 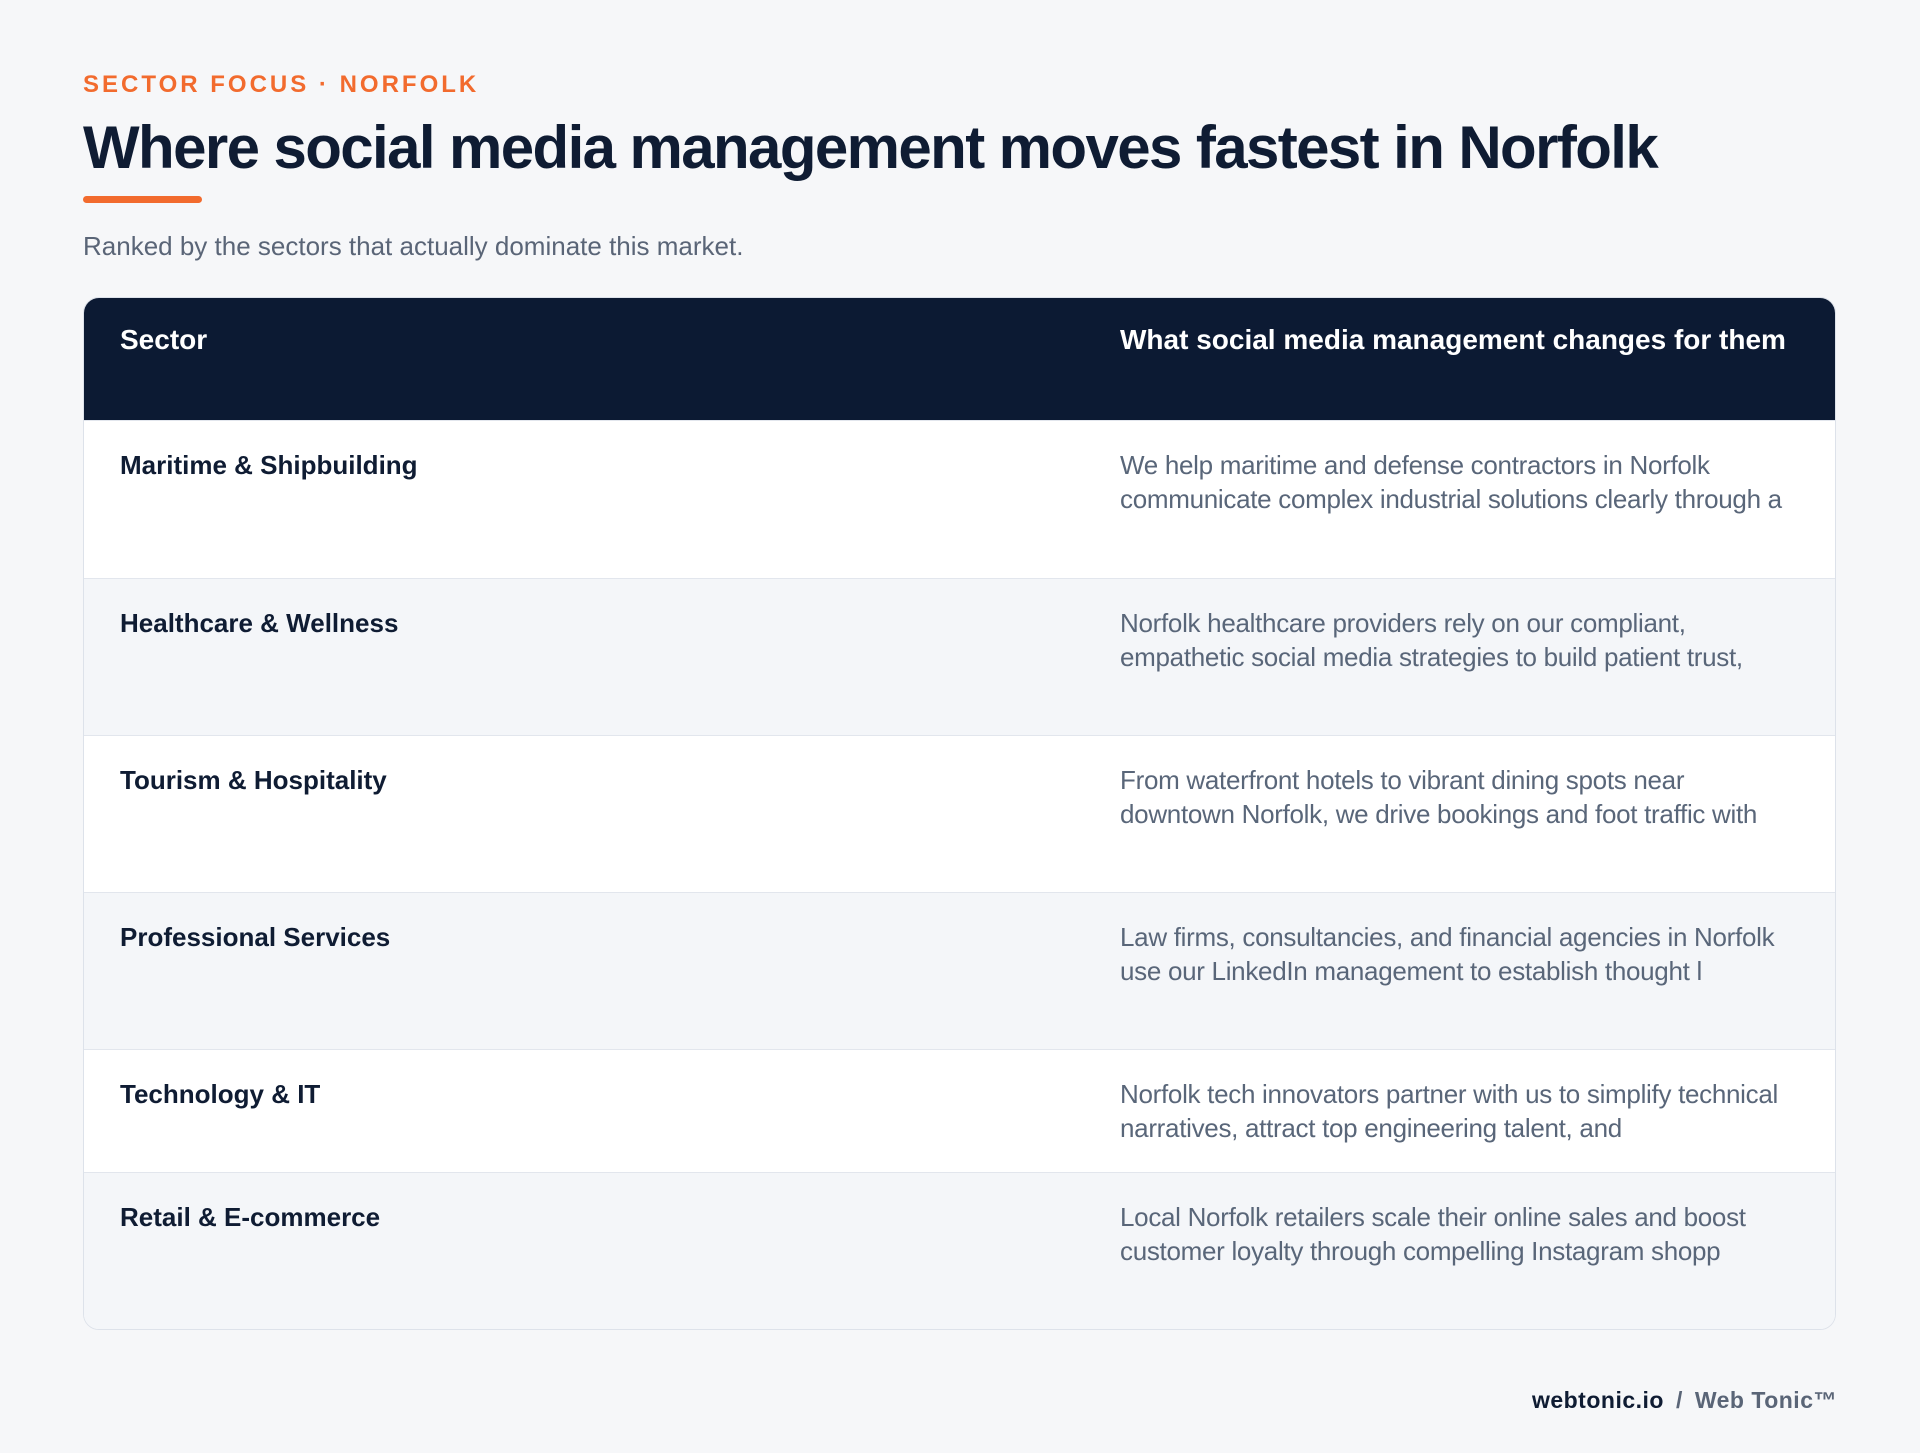 What do you see at coordinates (1765, 1400) in the screenshot?
I see `footer-brand: Web Tonic™` at bounding box center [1765, 1400].